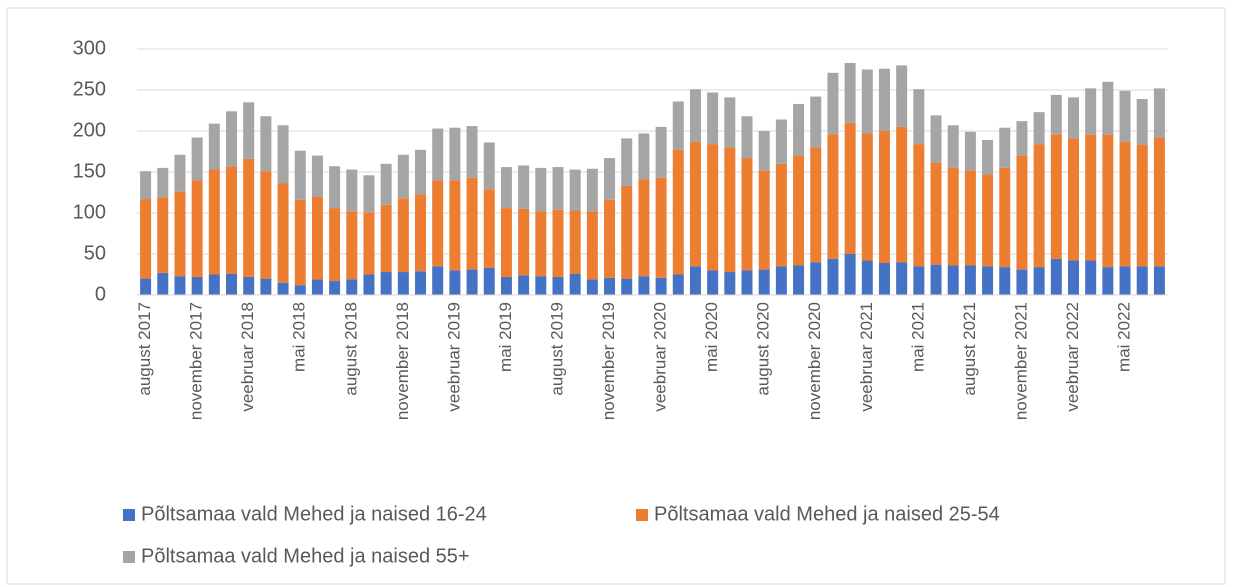 The height and width of the screenshot is (587, 1233). I want to click on y-tick-label: 0, so click(100, 294).